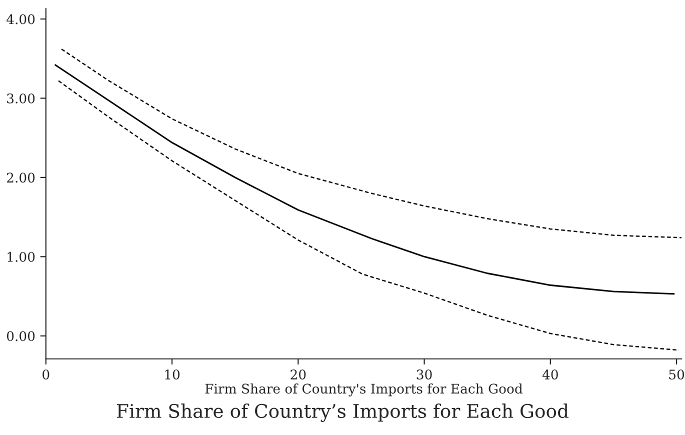 The width and height of the screenshot is (685, 435). Describe the element at coordinates (20, 177) in the screenshot. I see `y-tick-label: 2.00` at that location.